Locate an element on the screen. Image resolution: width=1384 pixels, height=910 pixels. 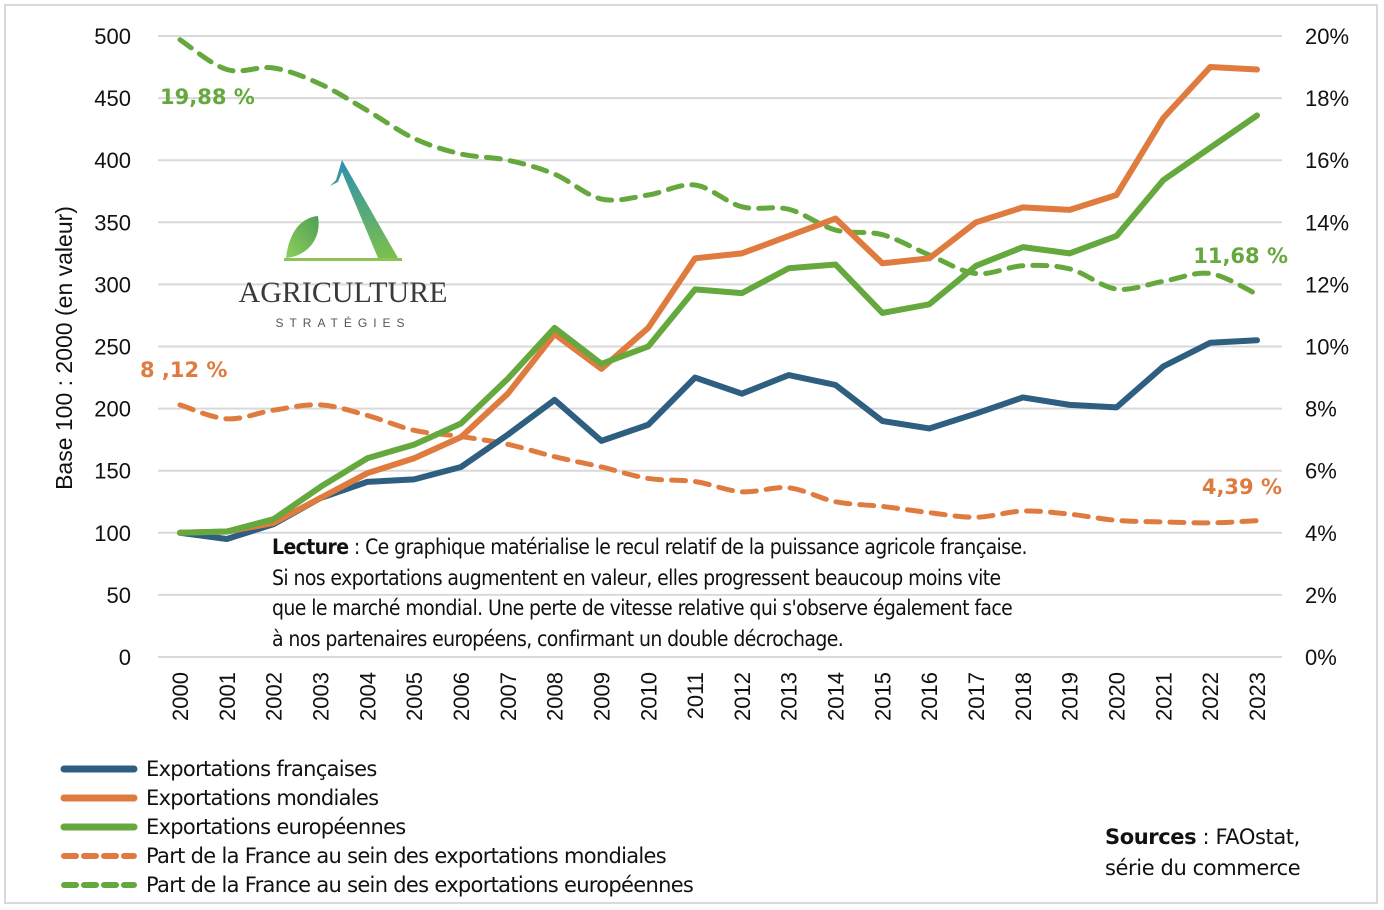
y-tick-label: 250 is located at coordinates (112, 347).